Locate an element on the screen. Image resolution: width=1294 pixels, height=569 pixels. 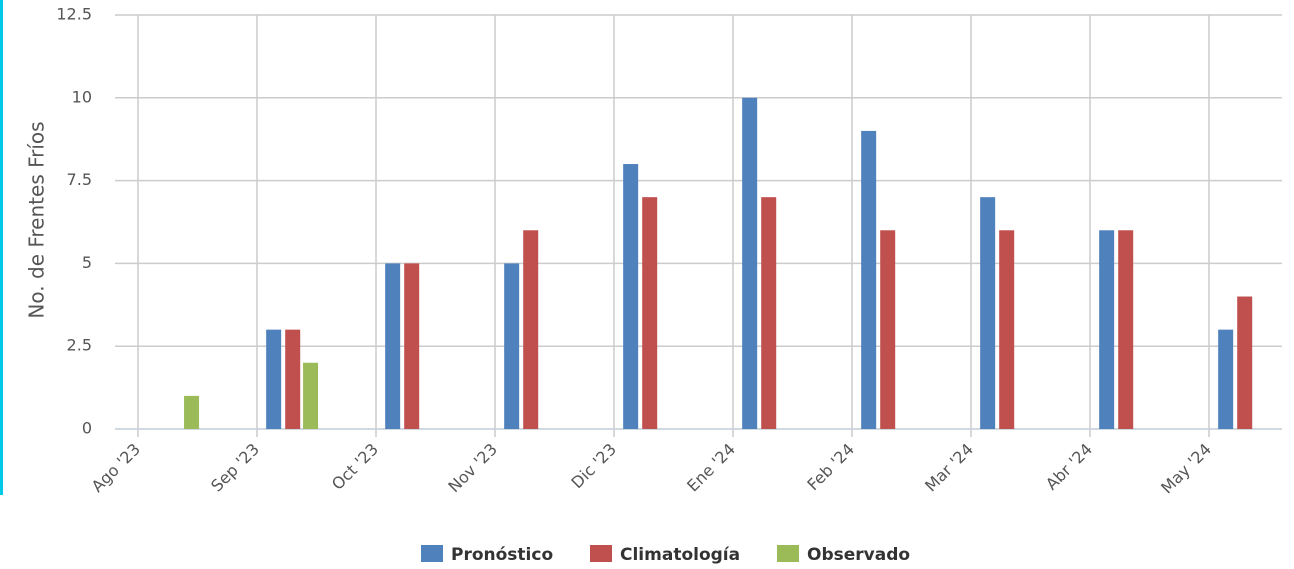
legend-label: Pronóstico is located at coordinates (502, 555).